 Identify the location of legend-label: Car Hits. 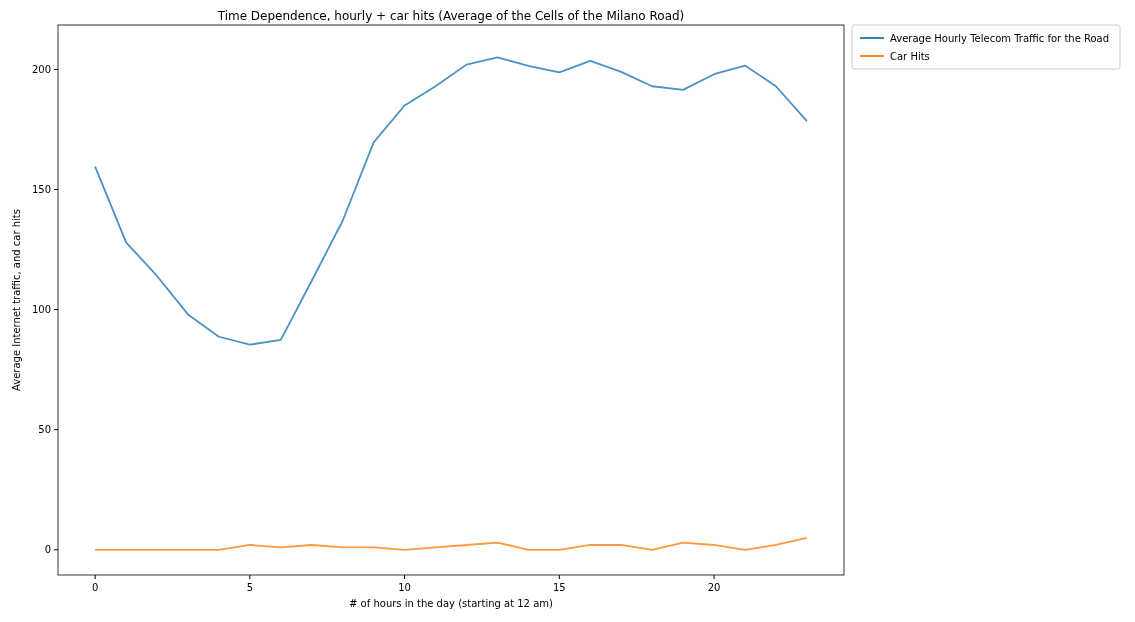
(910, 56).